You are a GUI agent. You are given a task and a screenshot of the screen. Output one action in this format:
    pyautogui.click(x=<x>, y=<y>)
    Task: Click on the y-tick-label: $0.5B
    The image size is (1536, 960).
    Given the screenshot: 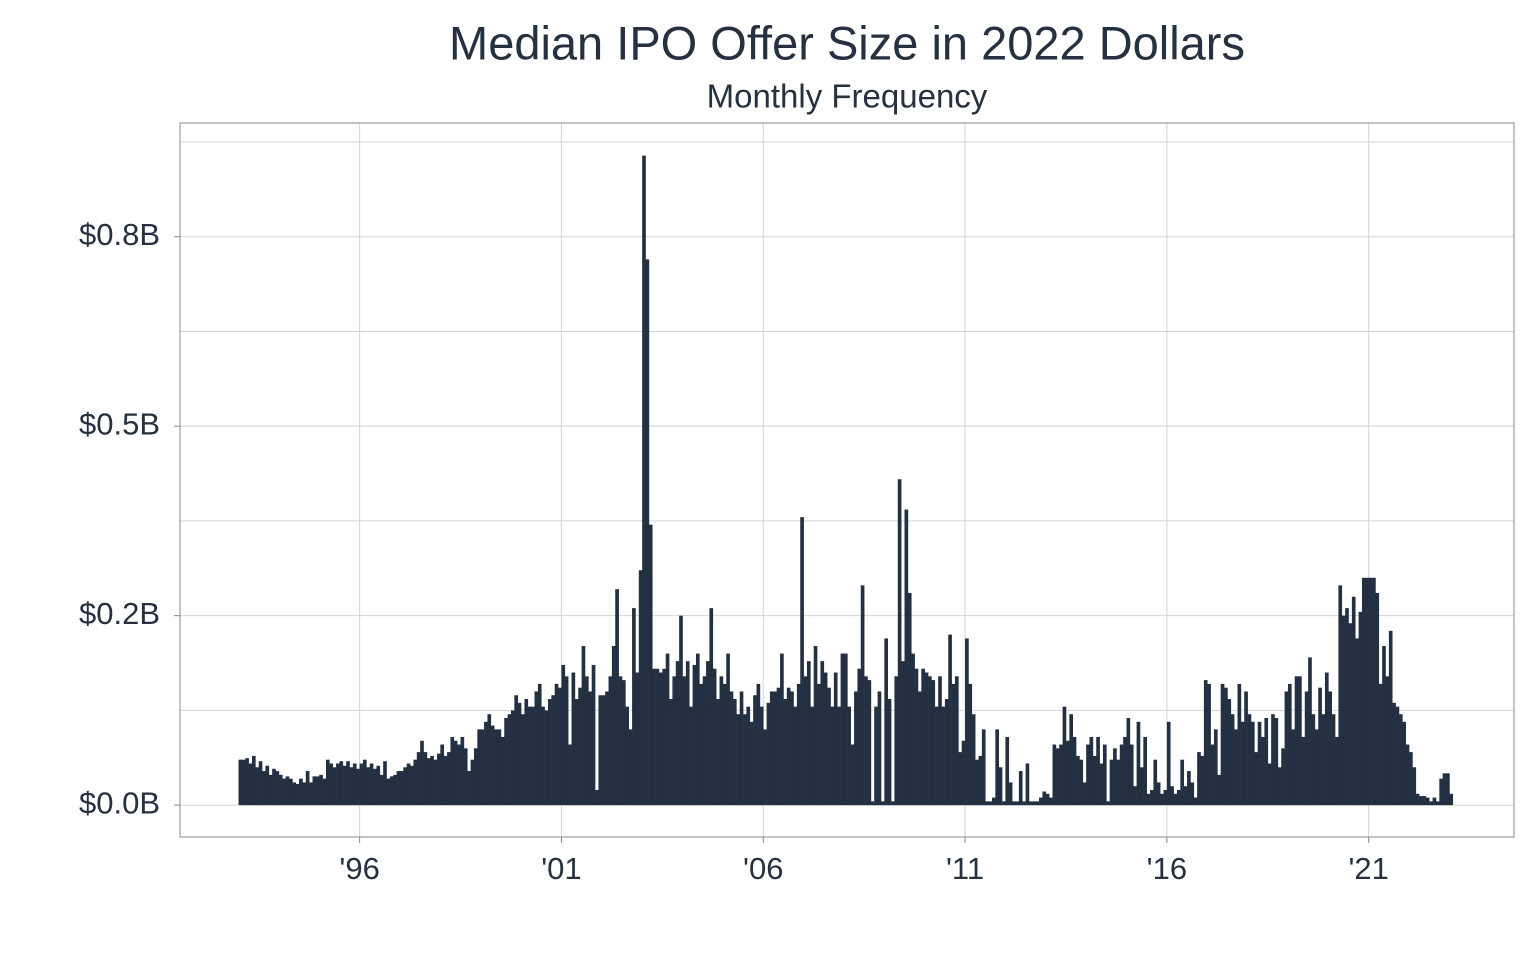 What is the action you would take?
    pyautogui.click(x=119, y=423)
    